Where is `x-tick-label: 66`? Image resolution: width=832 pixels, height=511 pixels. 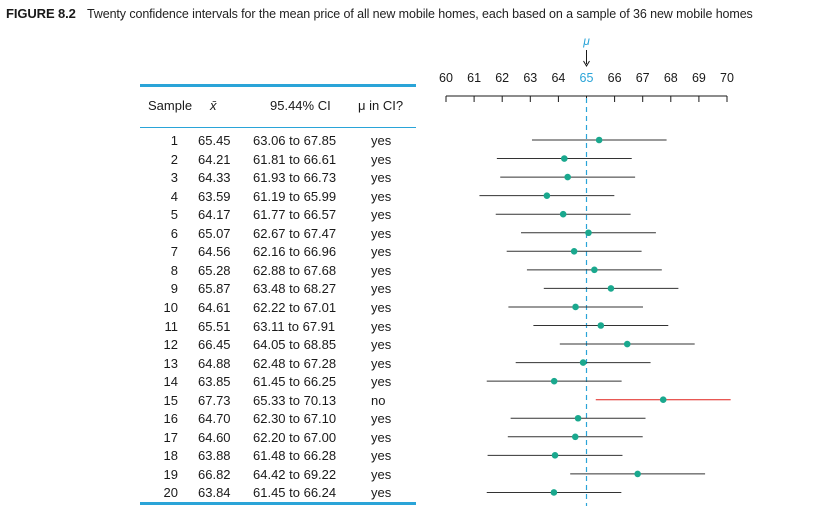 x-tick-label: 66 is located at coordinates (615, 78).